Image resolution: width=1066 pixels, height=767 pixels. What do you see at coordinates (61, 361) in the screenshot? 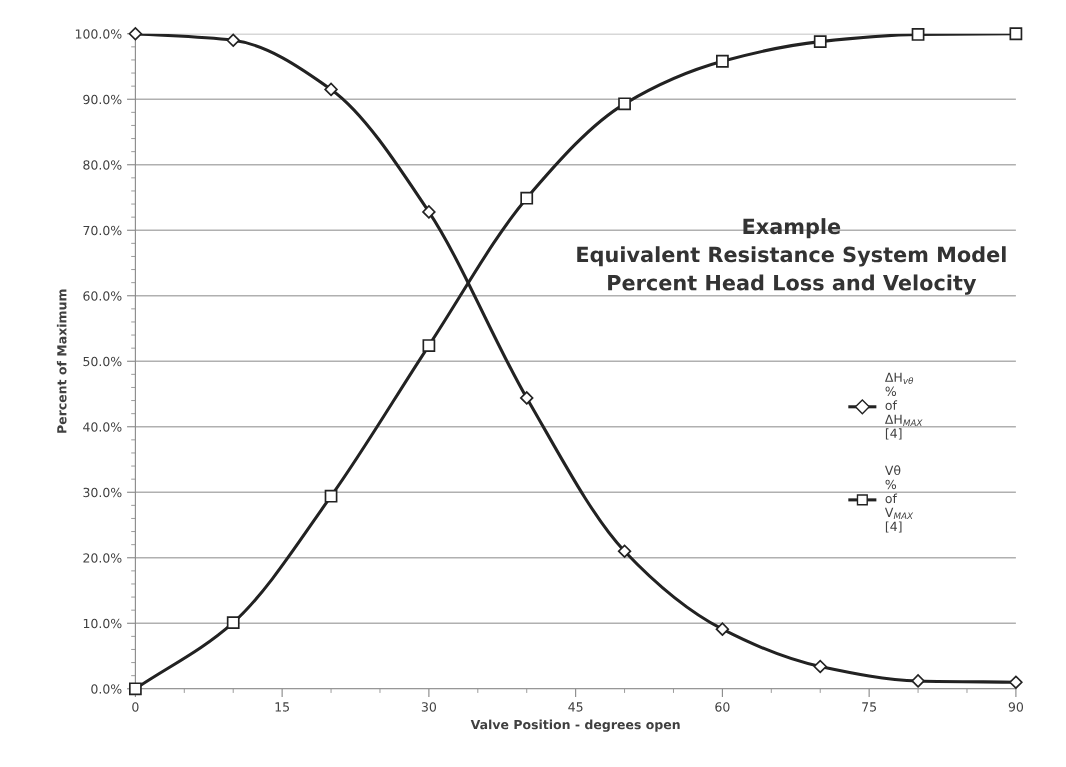
I see `y-axis-title: Percent of Maximum` at bounding box center [61, 361].